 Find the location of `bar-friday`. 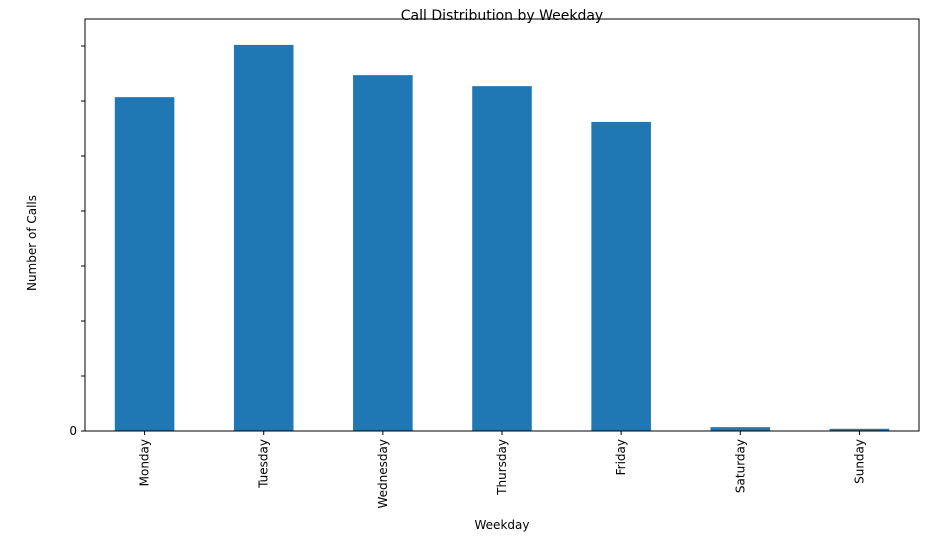

bar-friday is located at coordinates (621, 276).